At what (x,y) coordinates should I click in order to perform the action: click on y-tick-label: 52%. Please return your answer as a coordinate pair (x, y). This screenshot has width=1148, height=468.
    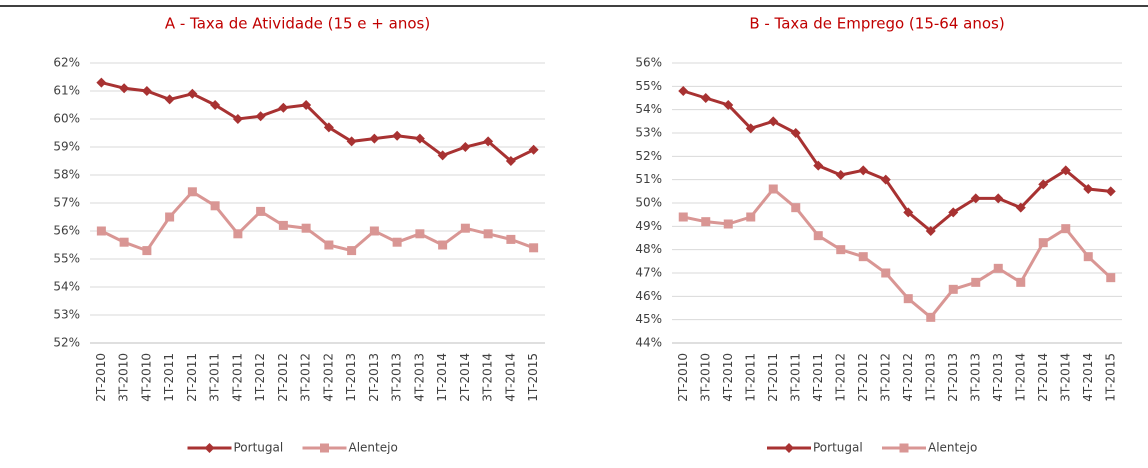
    Looking at the image, I should click on (648, 156).